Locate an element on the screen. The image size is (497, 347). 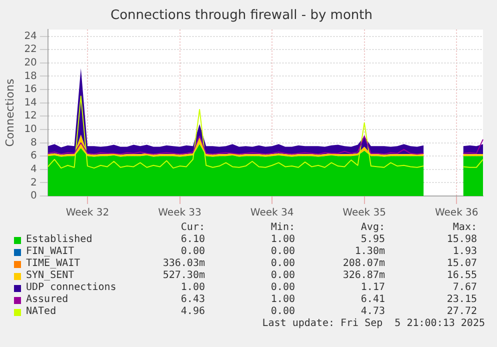
y-tick-label: 6 is located at coordinates (33, 156).